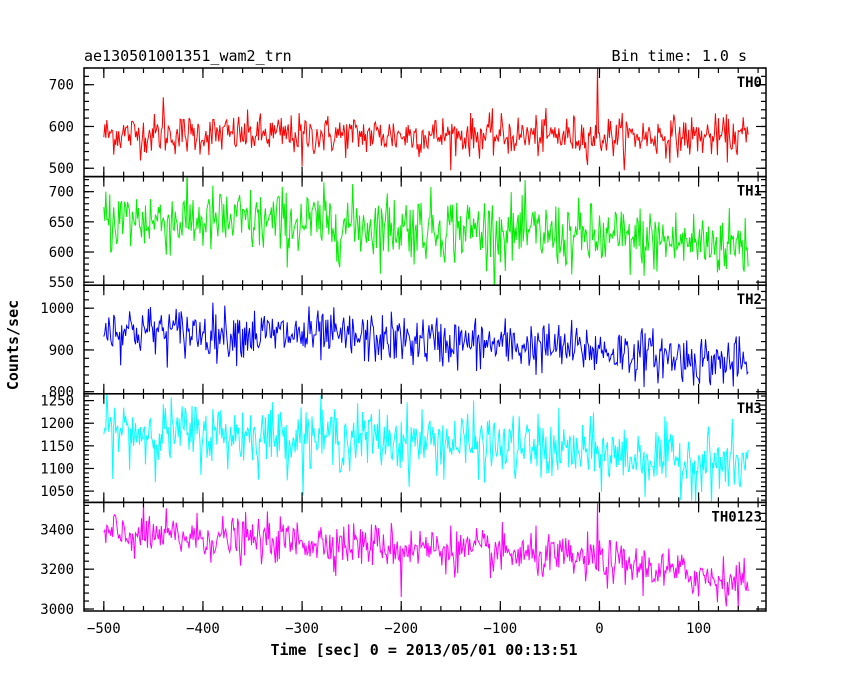 This screenshot has width=850, height=680. What do you see at coordinates (61, 393) in the screenshot?
I see `y-tick-label: 800` at bounding box center [61, 393].